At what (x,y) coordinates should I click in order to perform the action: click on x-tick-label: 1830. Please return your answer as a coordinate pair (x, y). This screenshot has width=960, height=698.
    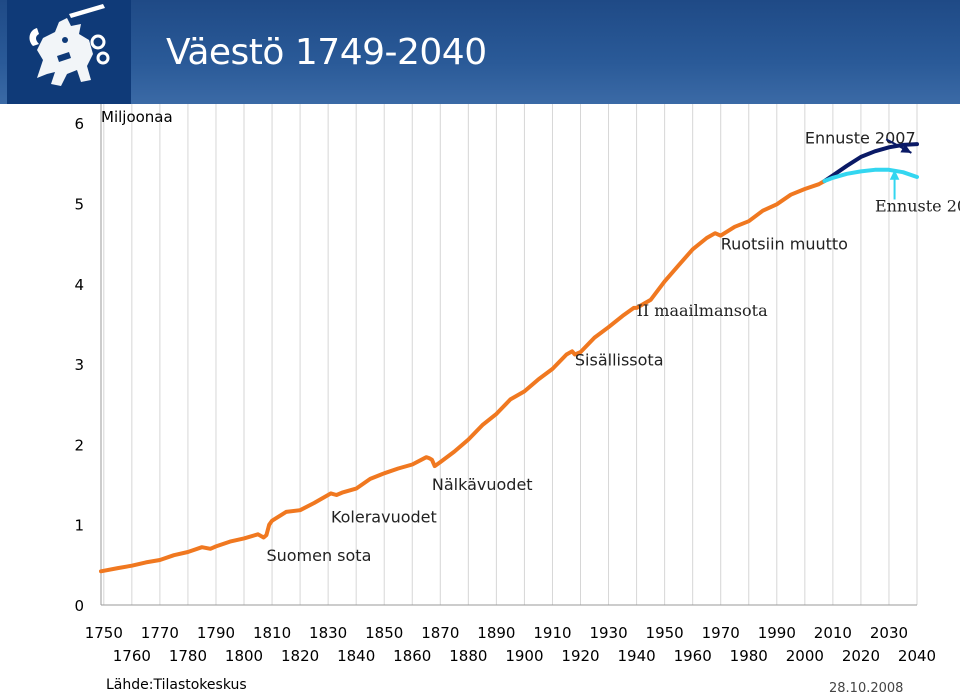
    Looking at the image, I should click on (328, 633).